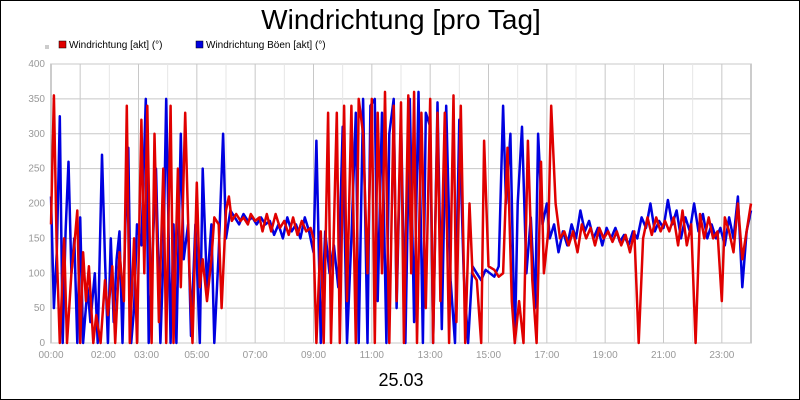 Image resolution: width=800 pixels, height=400 pixels. I want to click on y-axis-ticks: 0 50 100 150 200 250 300 350 400, so click(36, 204).